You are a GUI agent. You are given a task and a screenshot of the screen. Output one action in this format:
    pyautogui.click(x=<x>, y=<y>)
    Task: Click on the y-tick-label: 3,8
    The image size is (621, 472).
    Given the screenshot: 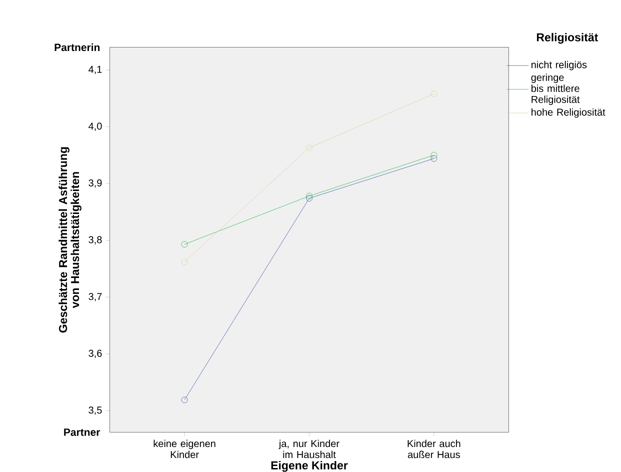 What is the action you would take?
    pyautogui.click(x=95, y=240)
    